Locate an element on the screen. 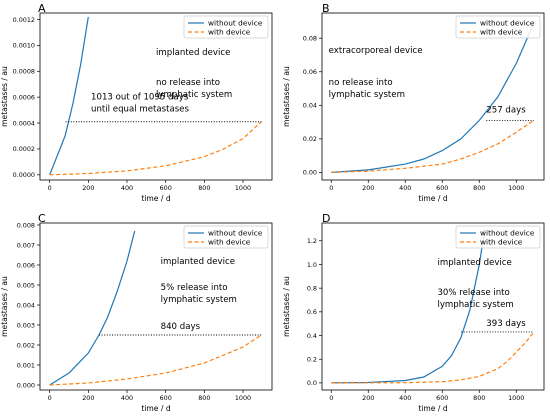  panel-letter: D is located at coordinates (326, 218).